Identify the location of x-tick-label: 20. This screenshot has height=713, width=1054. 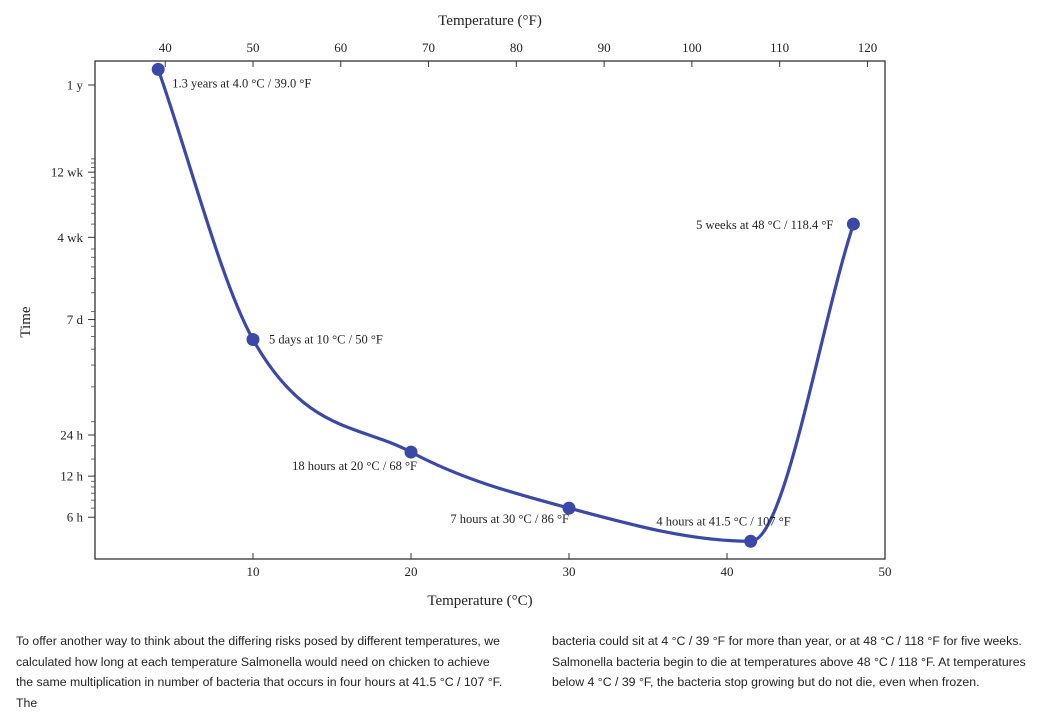
(411, 571).